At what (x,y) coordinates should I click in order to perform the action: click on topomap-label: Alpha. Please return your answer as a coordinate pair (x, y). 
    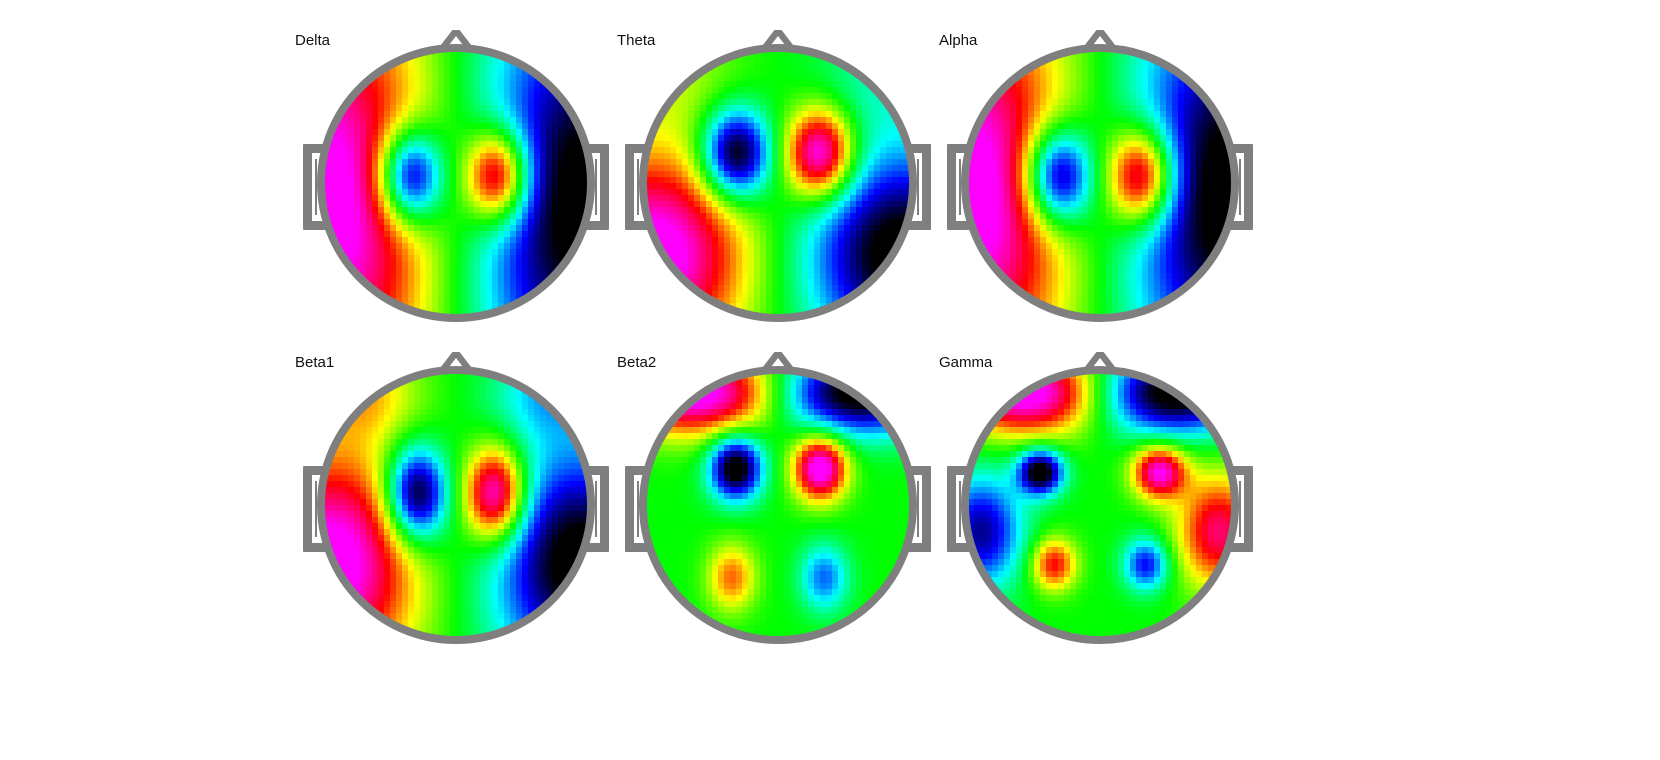
    Looking at the image, I should click on (958, 40).